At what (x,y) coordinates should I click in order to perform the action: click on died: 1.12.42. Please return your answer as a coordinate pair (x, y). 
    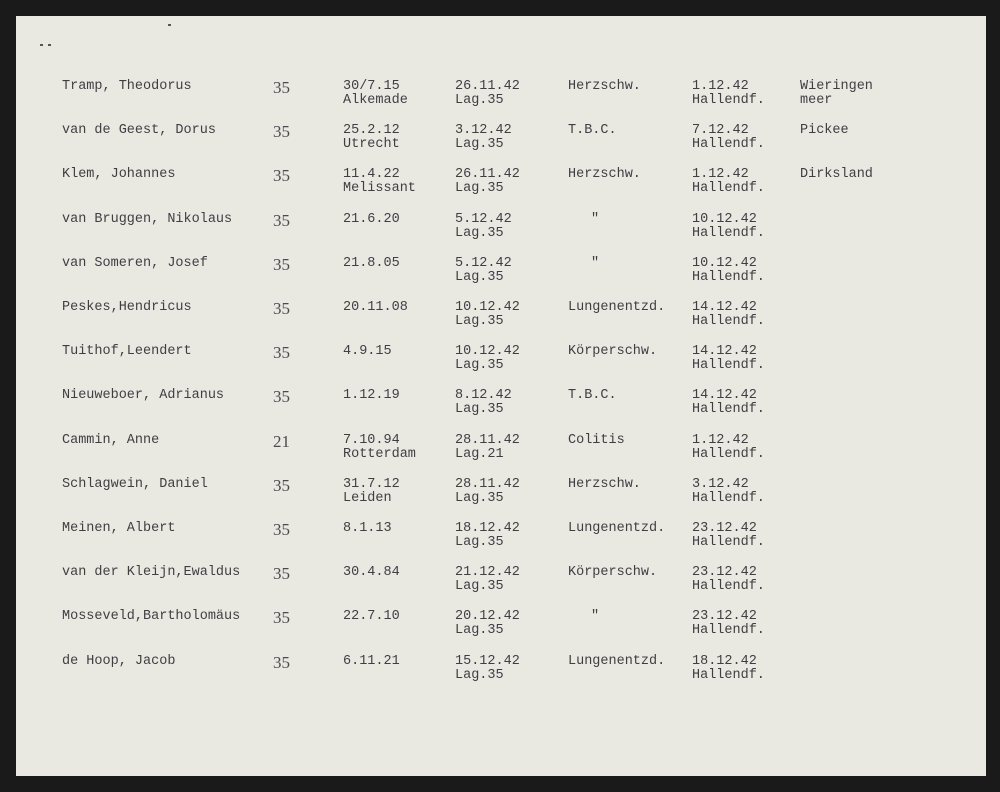
    Looking at the image, I should click on (720, 440).